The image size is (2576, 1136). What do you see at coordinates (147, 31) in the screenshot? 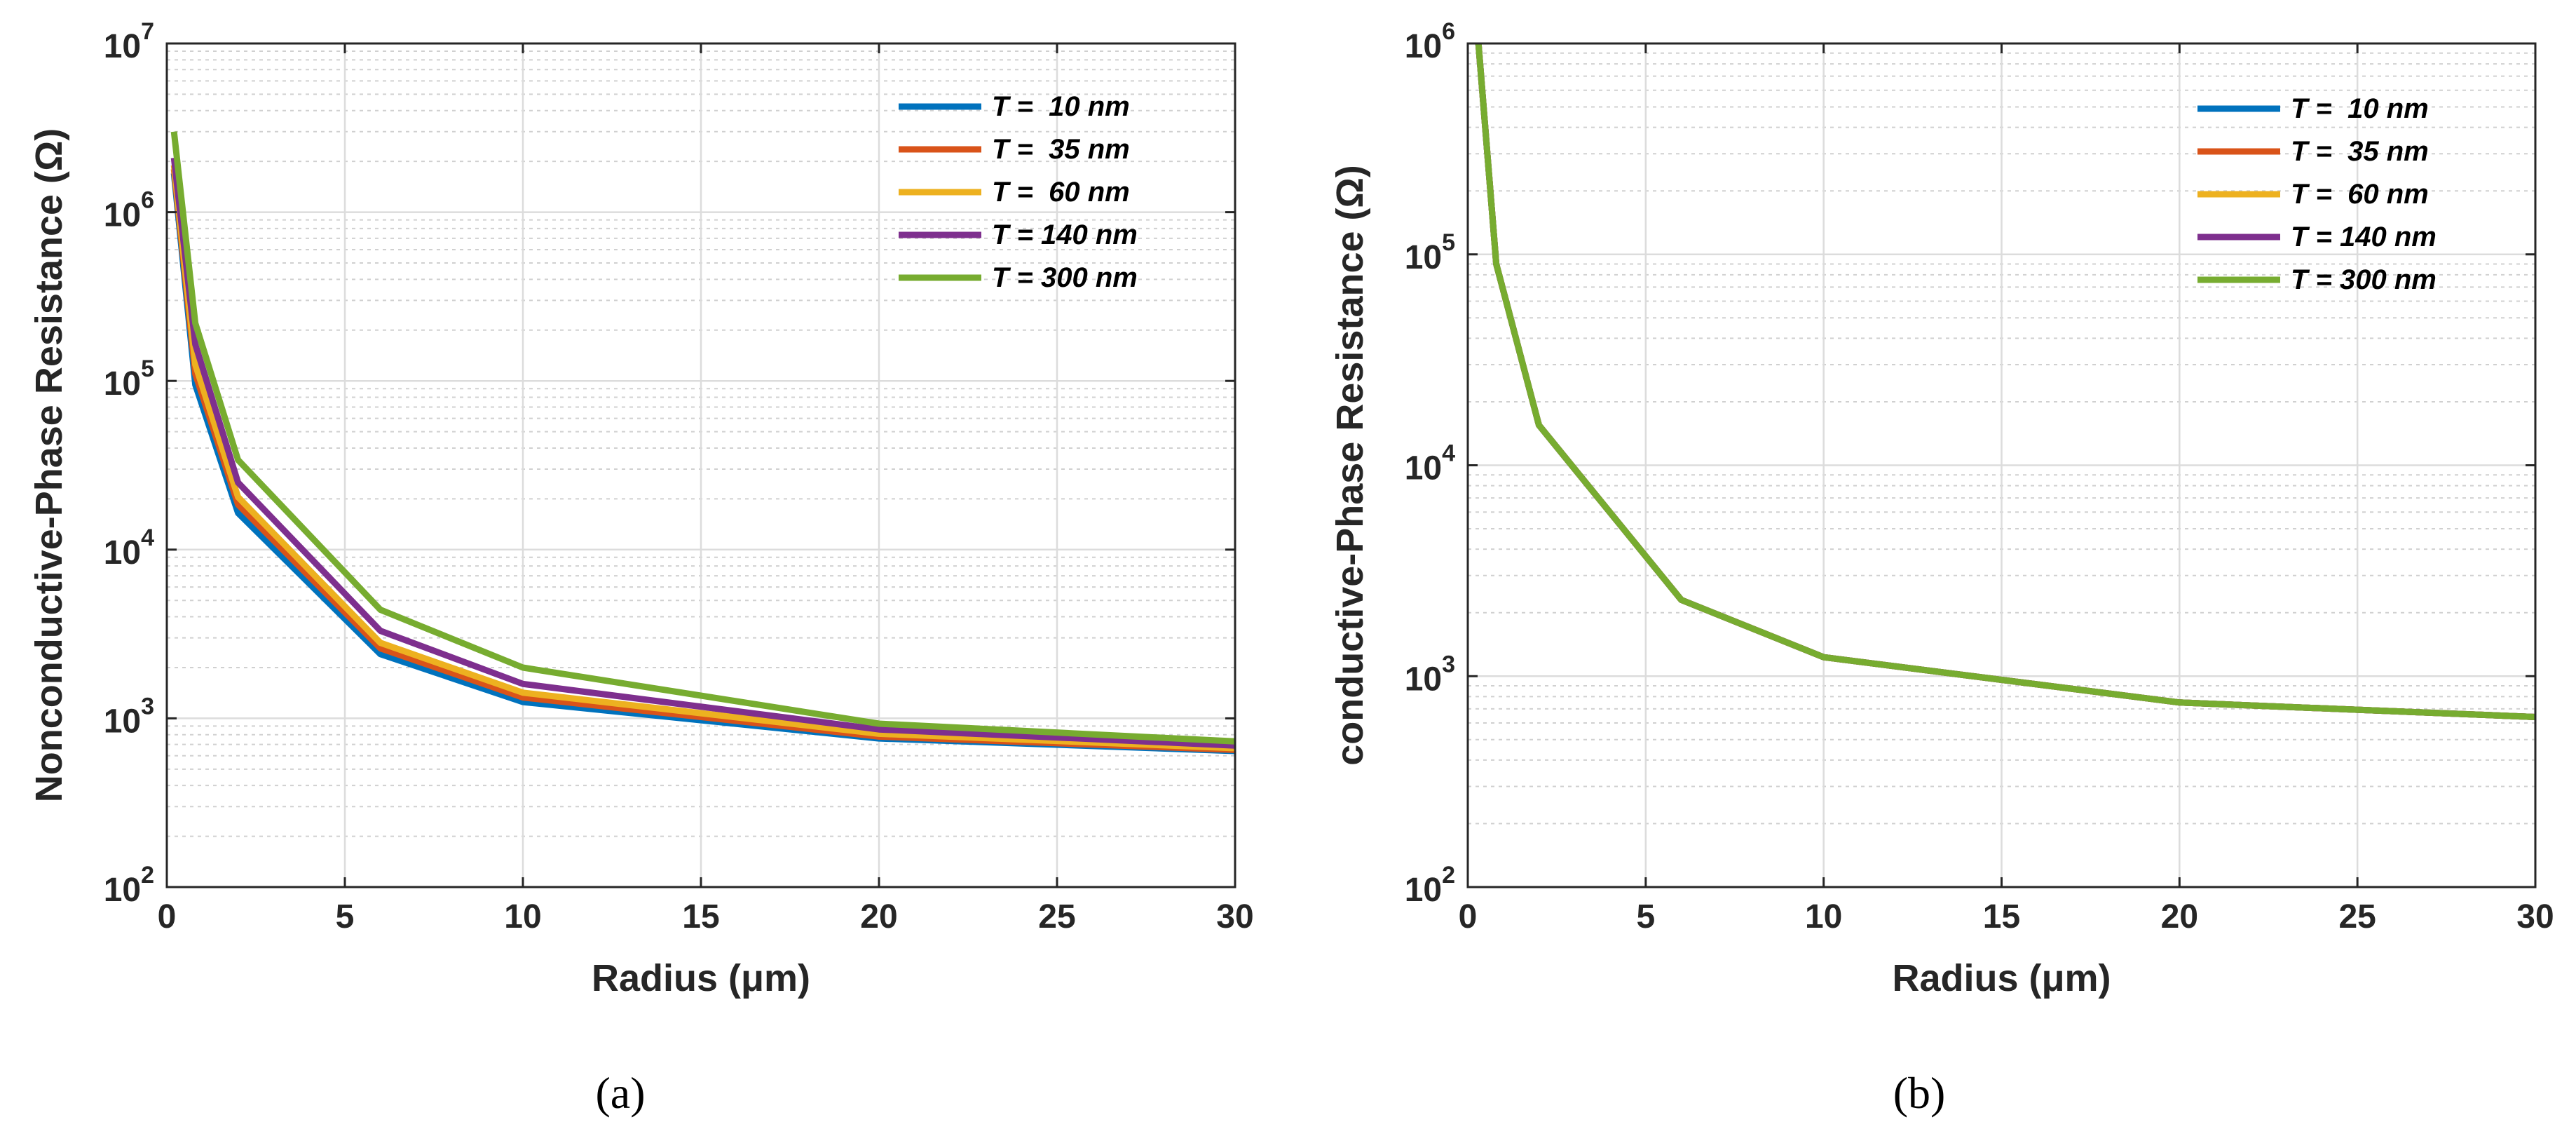
I see `y-tick-label-exponent: 7` at bounding box center [147, 31].